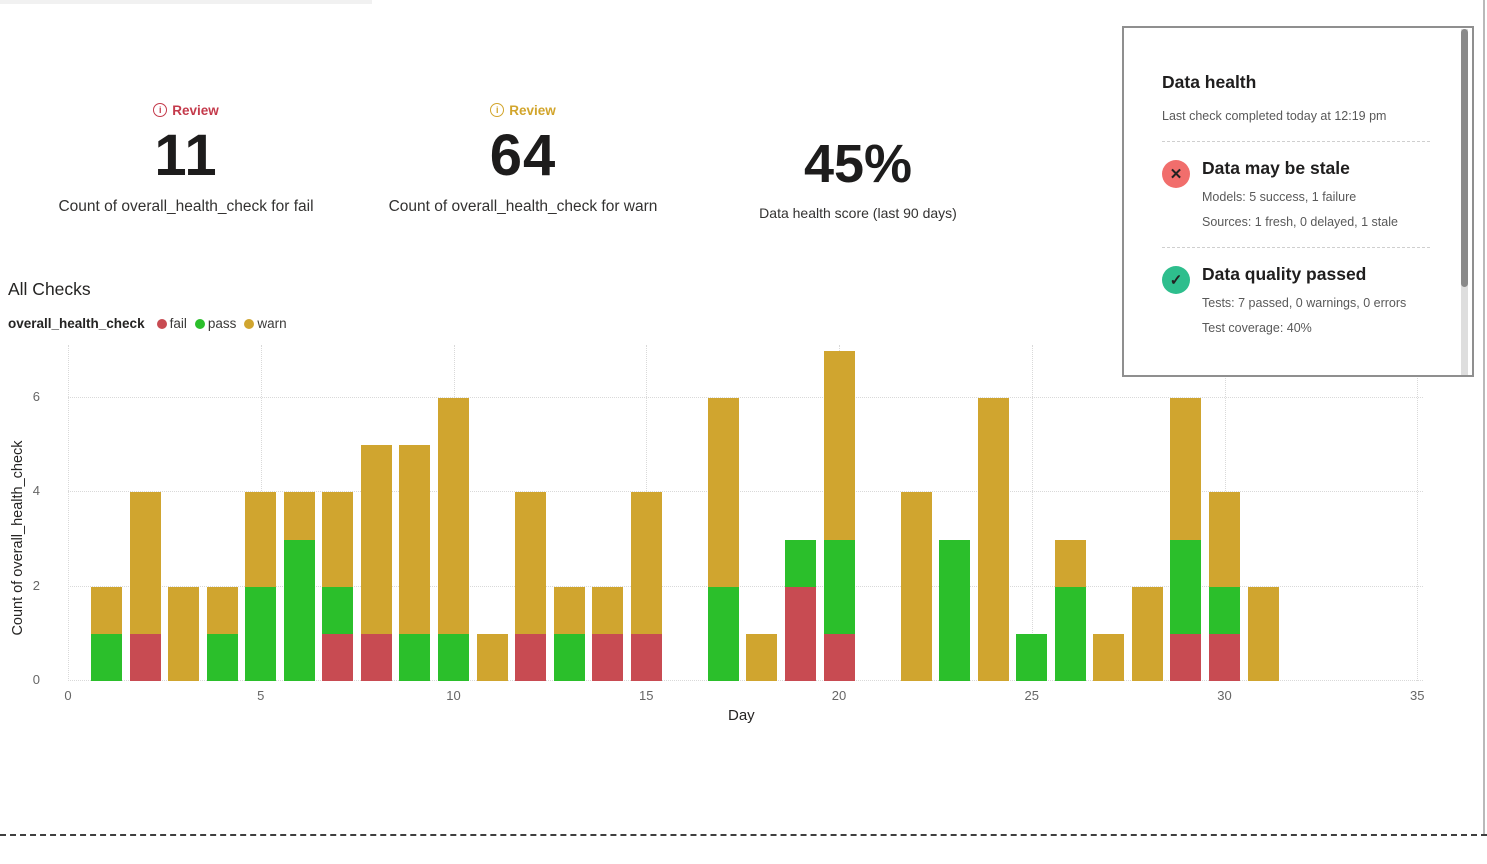  I want to click on legend-series-name: overall_health_check, so click(76, 323).